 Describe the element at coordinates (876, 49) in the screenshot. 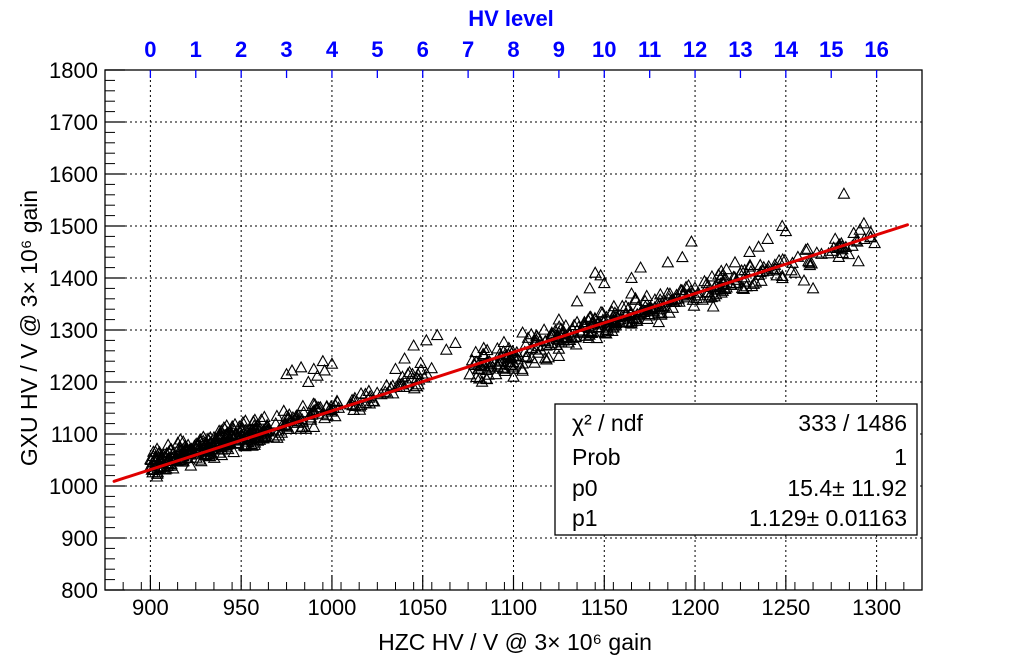

I see `top-tick-label: 16` at that location.